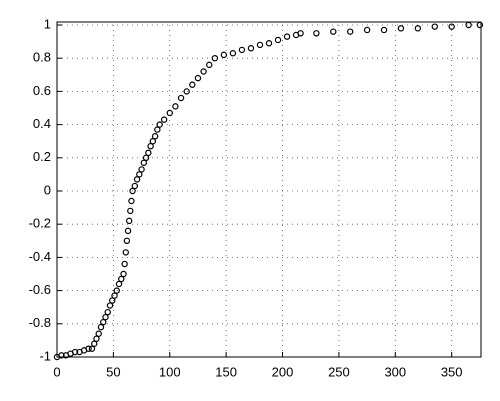 Image resolution: width=500 pixels, height=401 pixels. Describe the element at coordinates (42, 123) in the screenshot. I see `y-tick-label: 0.4` at that location.